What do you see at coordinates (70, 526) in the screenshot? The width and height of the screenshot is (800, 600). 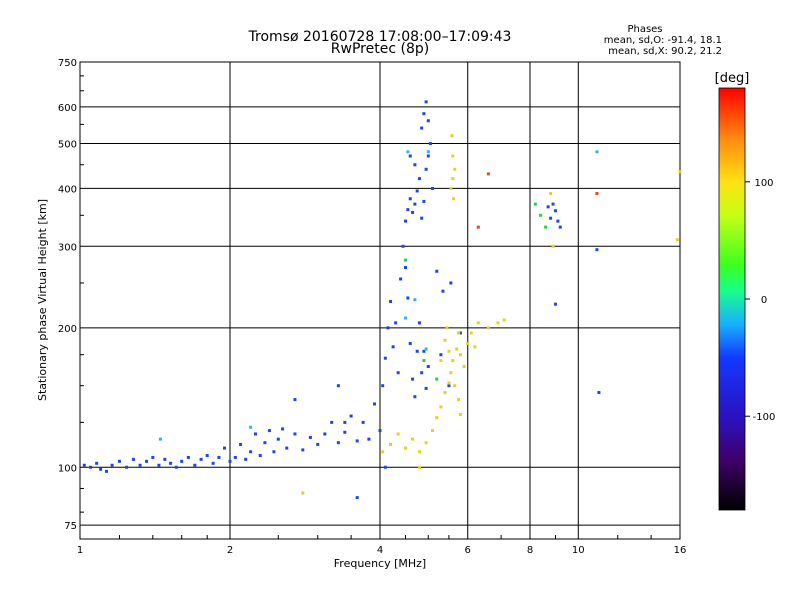 I see `y-tick-label: 75` at bounding box center [70, 526].